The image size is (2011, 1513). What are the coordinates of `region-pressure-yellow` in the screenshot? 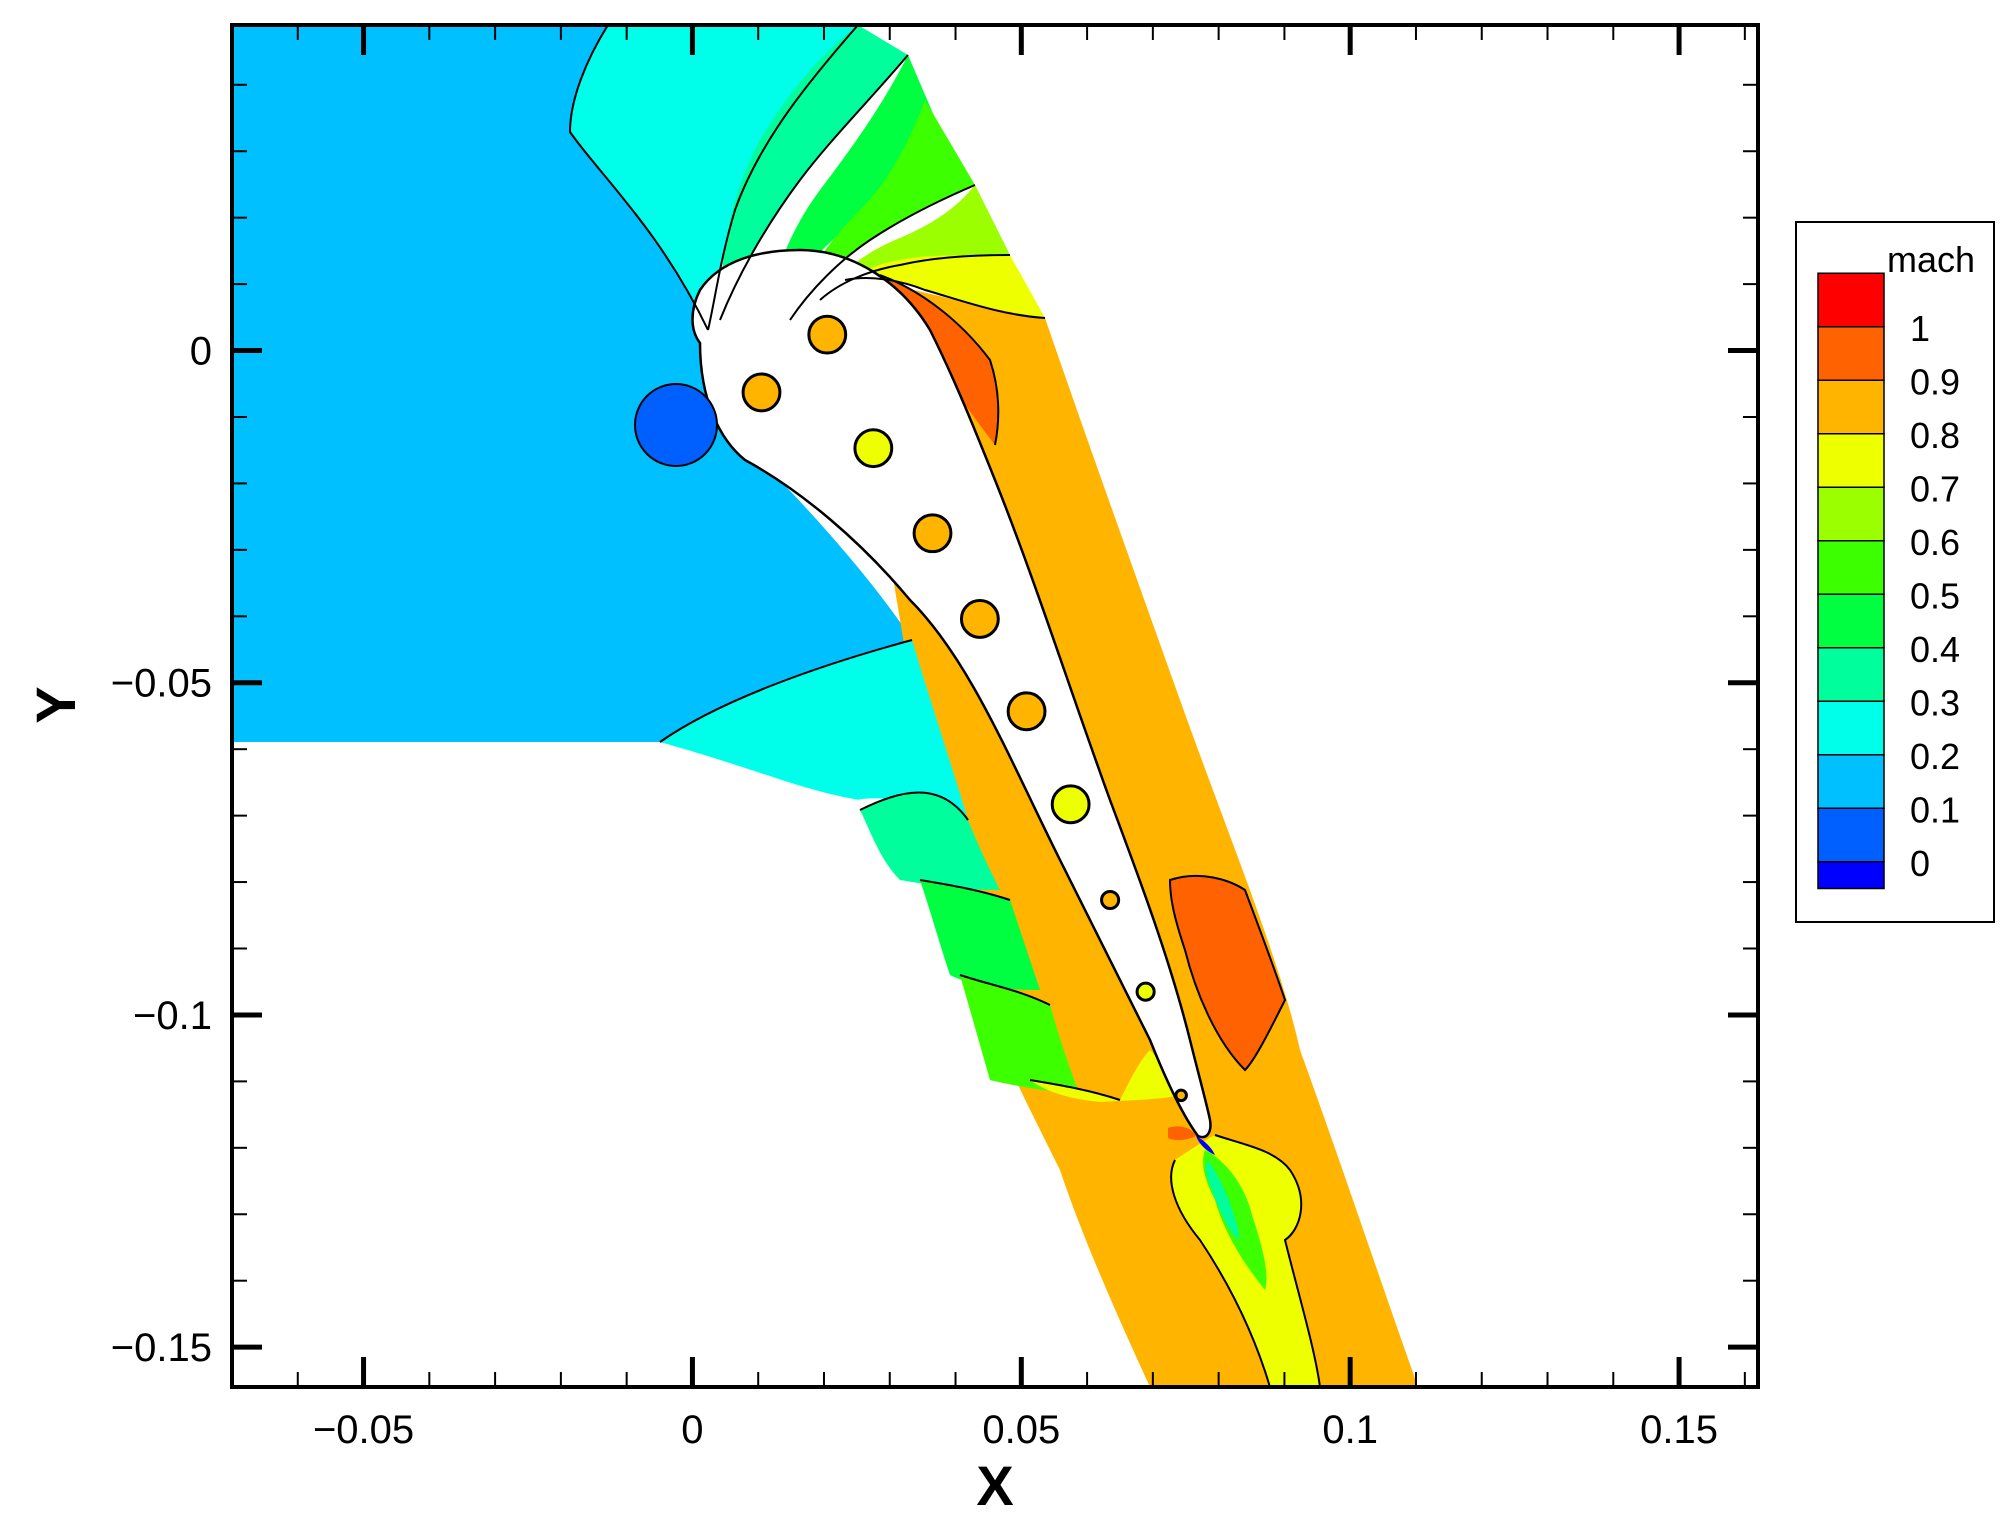 It's located at (1105, 1076).